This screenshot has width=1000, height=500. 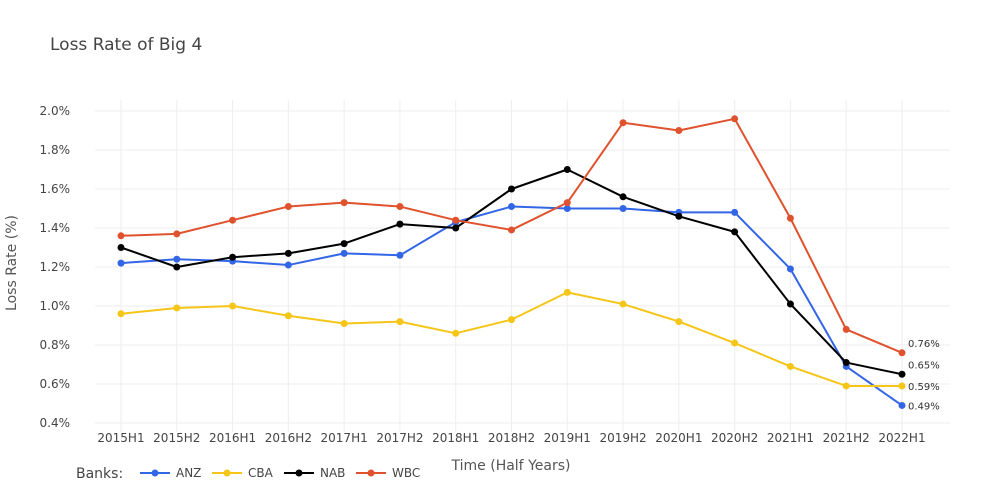 What do you see at coordinates (55, 306) in the screenshot?
I see `y-tick-label: 1.0%` at bounding box center [55, 306].